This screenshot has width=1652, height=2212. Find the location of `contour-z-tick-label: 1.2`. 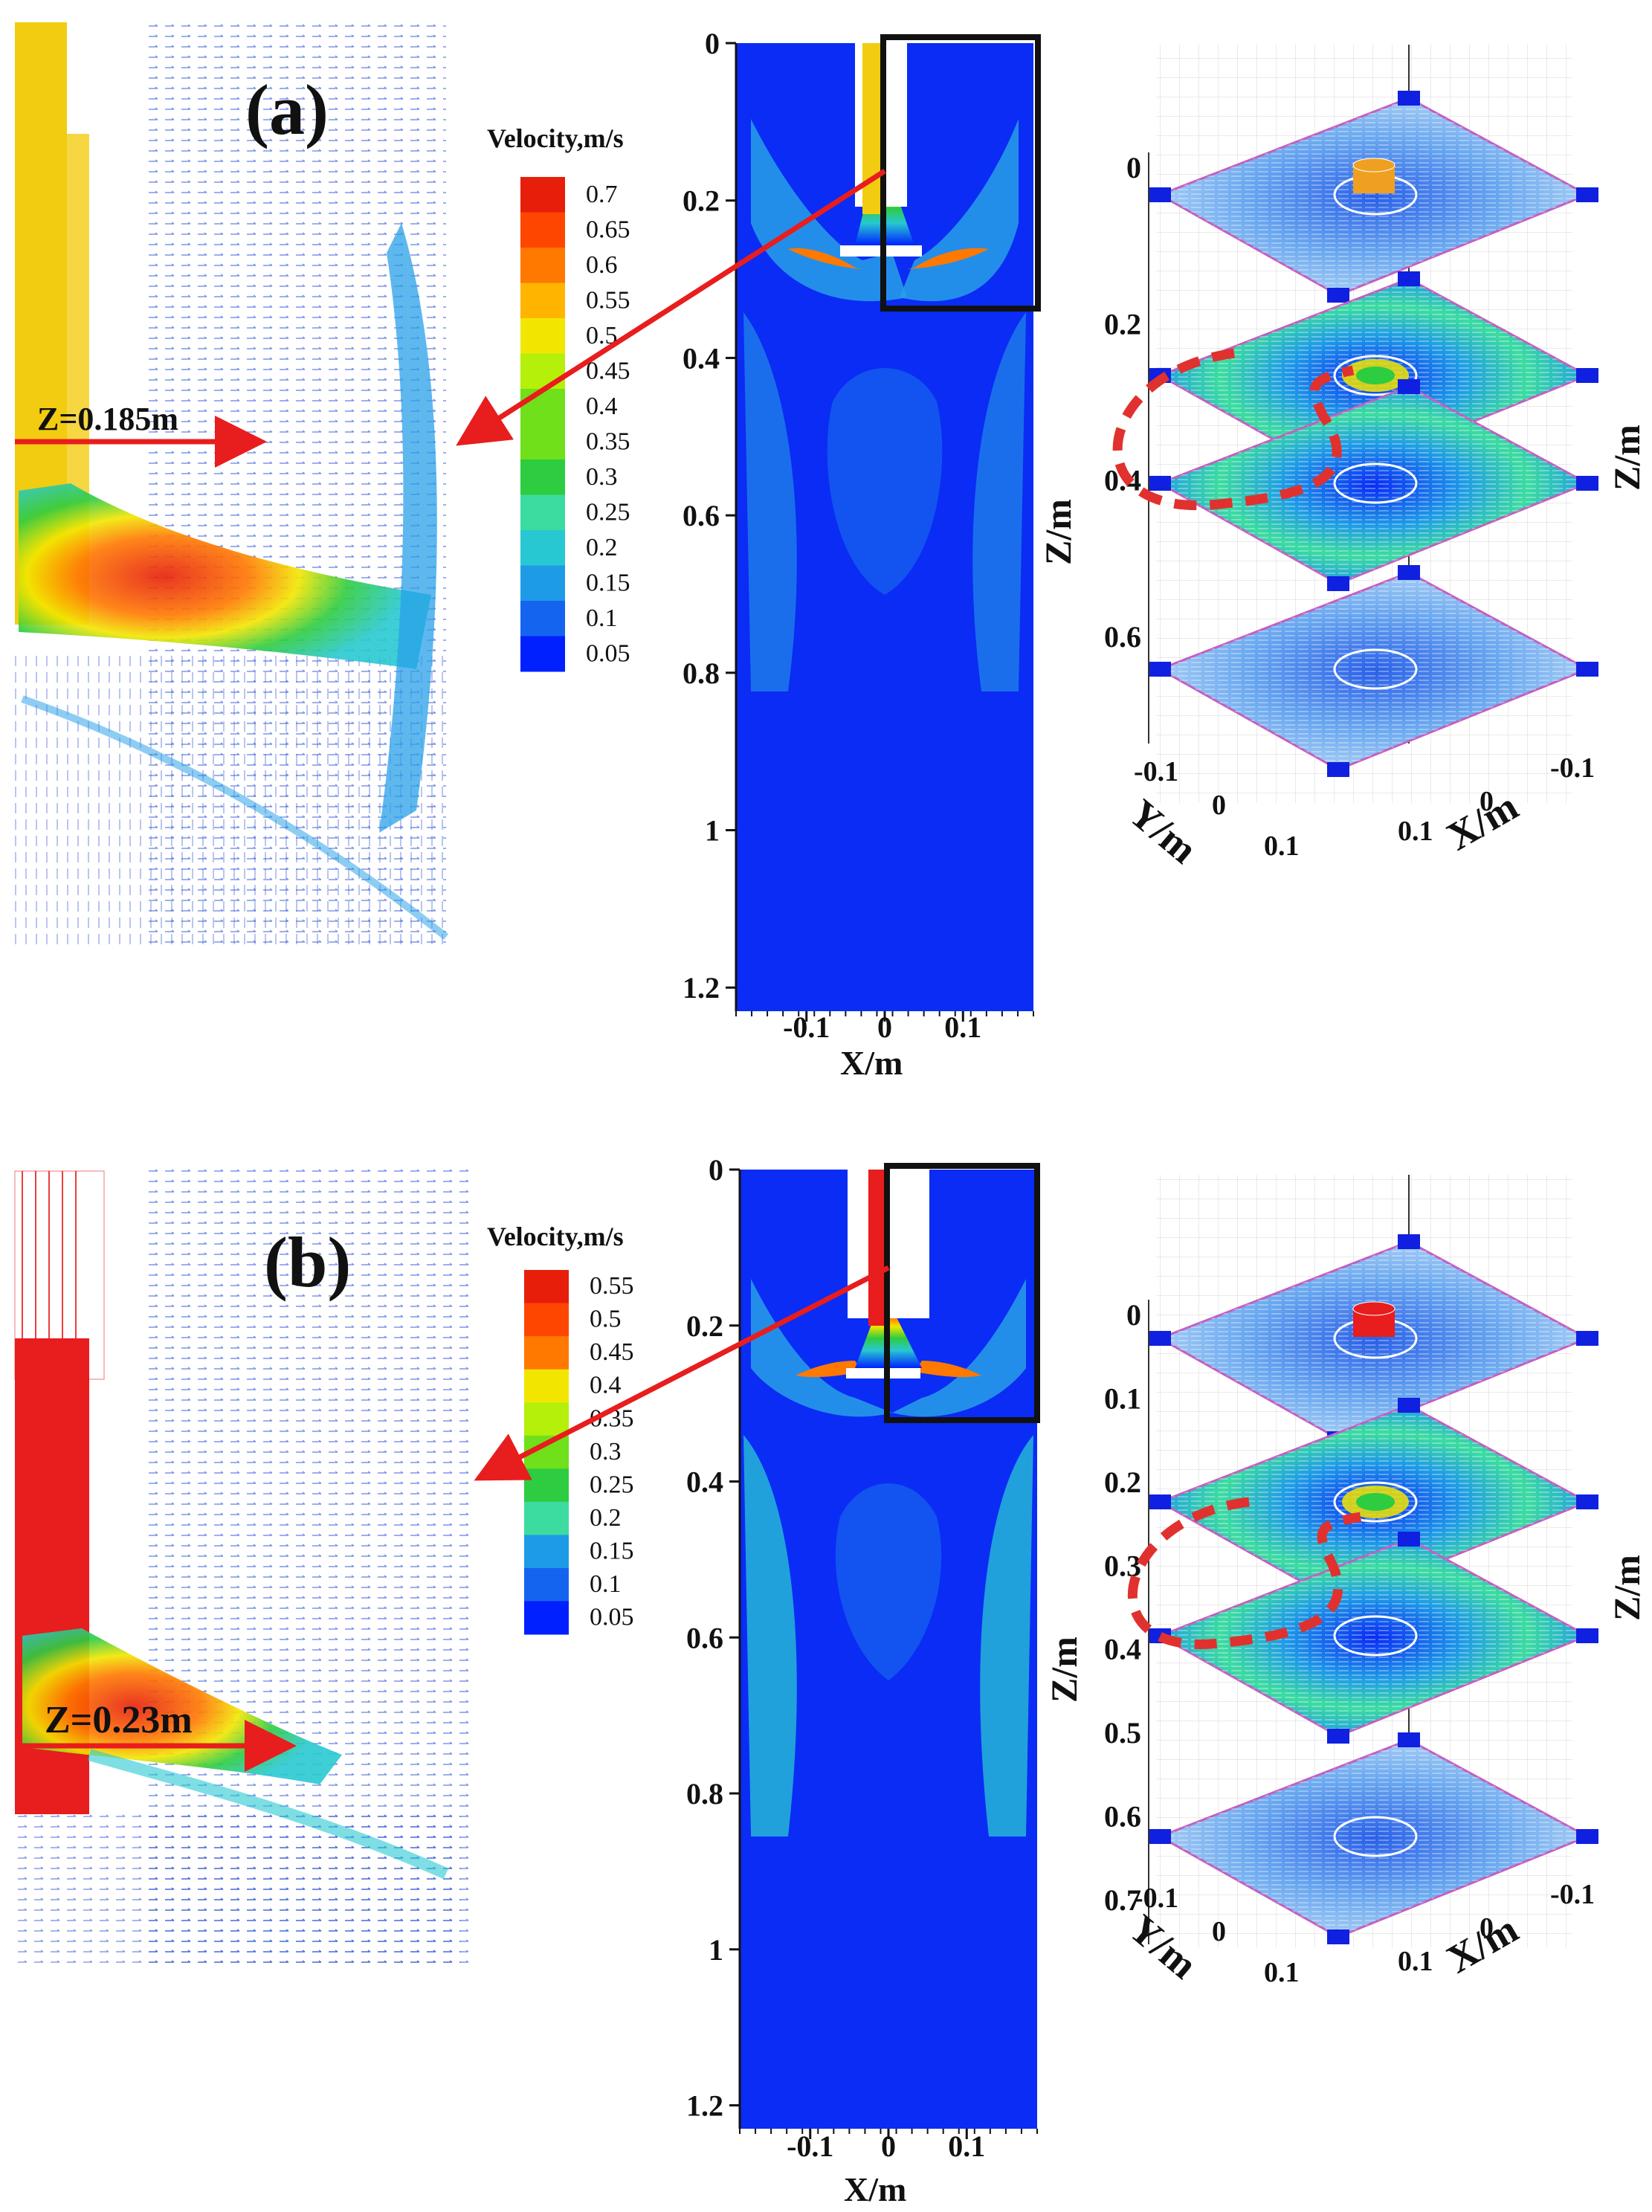

contour-z-tick-label: 1.2 is located at coordinates (704, 2106).